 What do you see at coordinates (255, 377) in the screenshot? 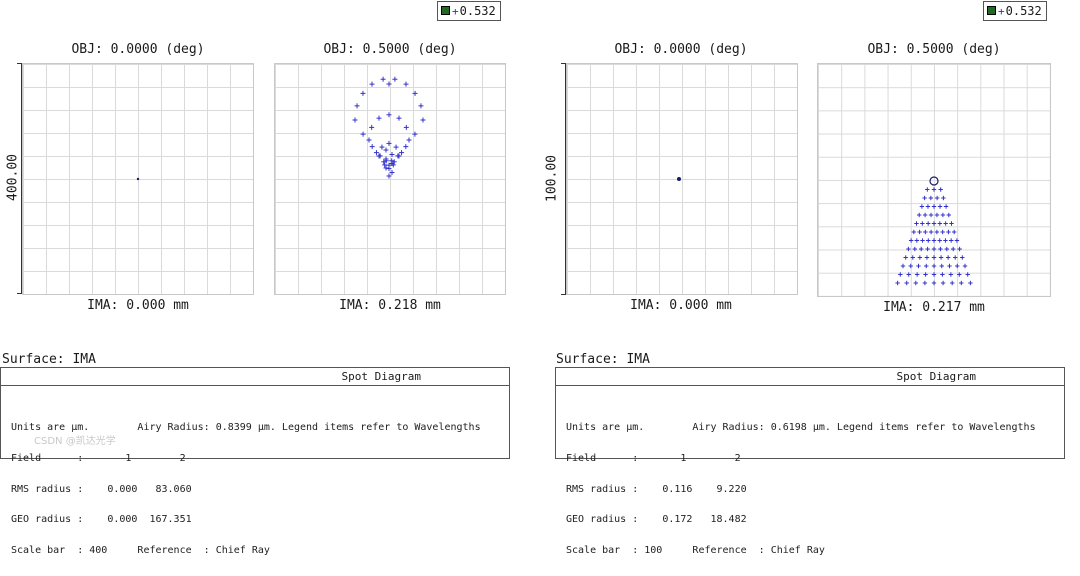
I see `panel-header: Spot Diagram` at bounding box center [255, 377].